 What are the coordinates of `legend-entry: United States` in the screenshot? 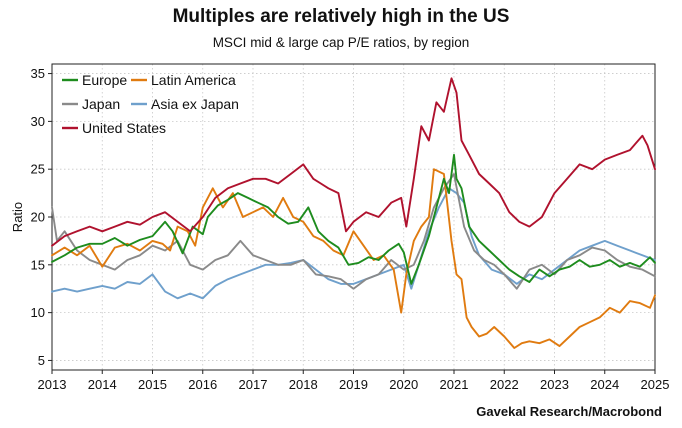 It's located at (124, 128).